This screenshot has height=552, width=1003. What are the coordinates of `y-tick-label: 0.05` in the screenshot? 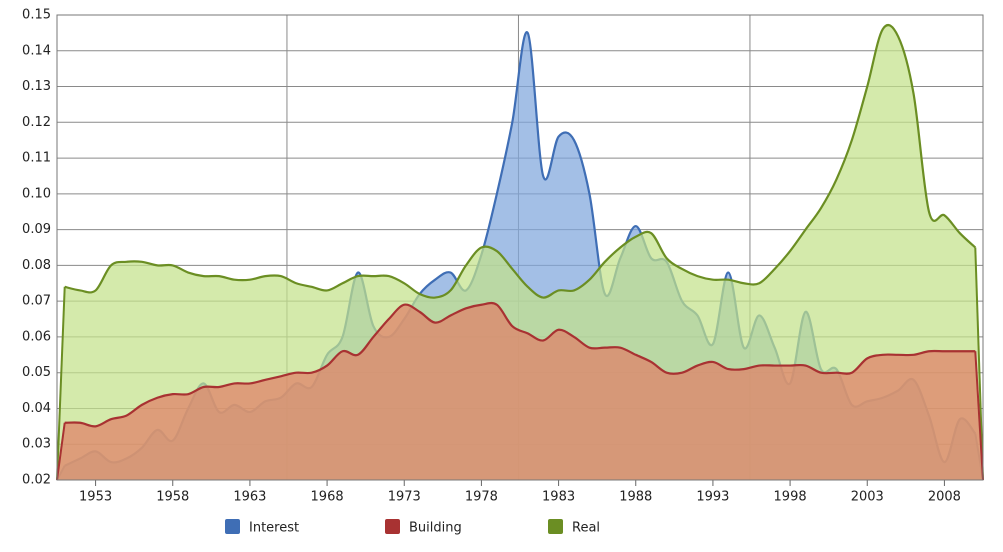 It's located at (36, 372).